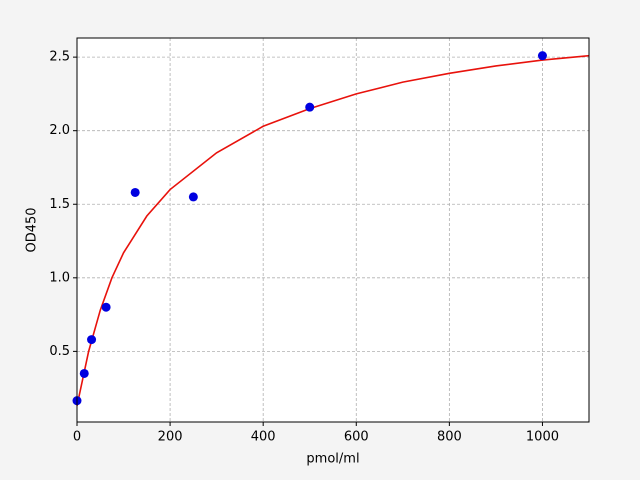 This screenshot has width=640, height=480. What do you see at coordinates (77, 437) in the screenshot?
I see `x-tick-label: 0` at bounding box center [77, 437].